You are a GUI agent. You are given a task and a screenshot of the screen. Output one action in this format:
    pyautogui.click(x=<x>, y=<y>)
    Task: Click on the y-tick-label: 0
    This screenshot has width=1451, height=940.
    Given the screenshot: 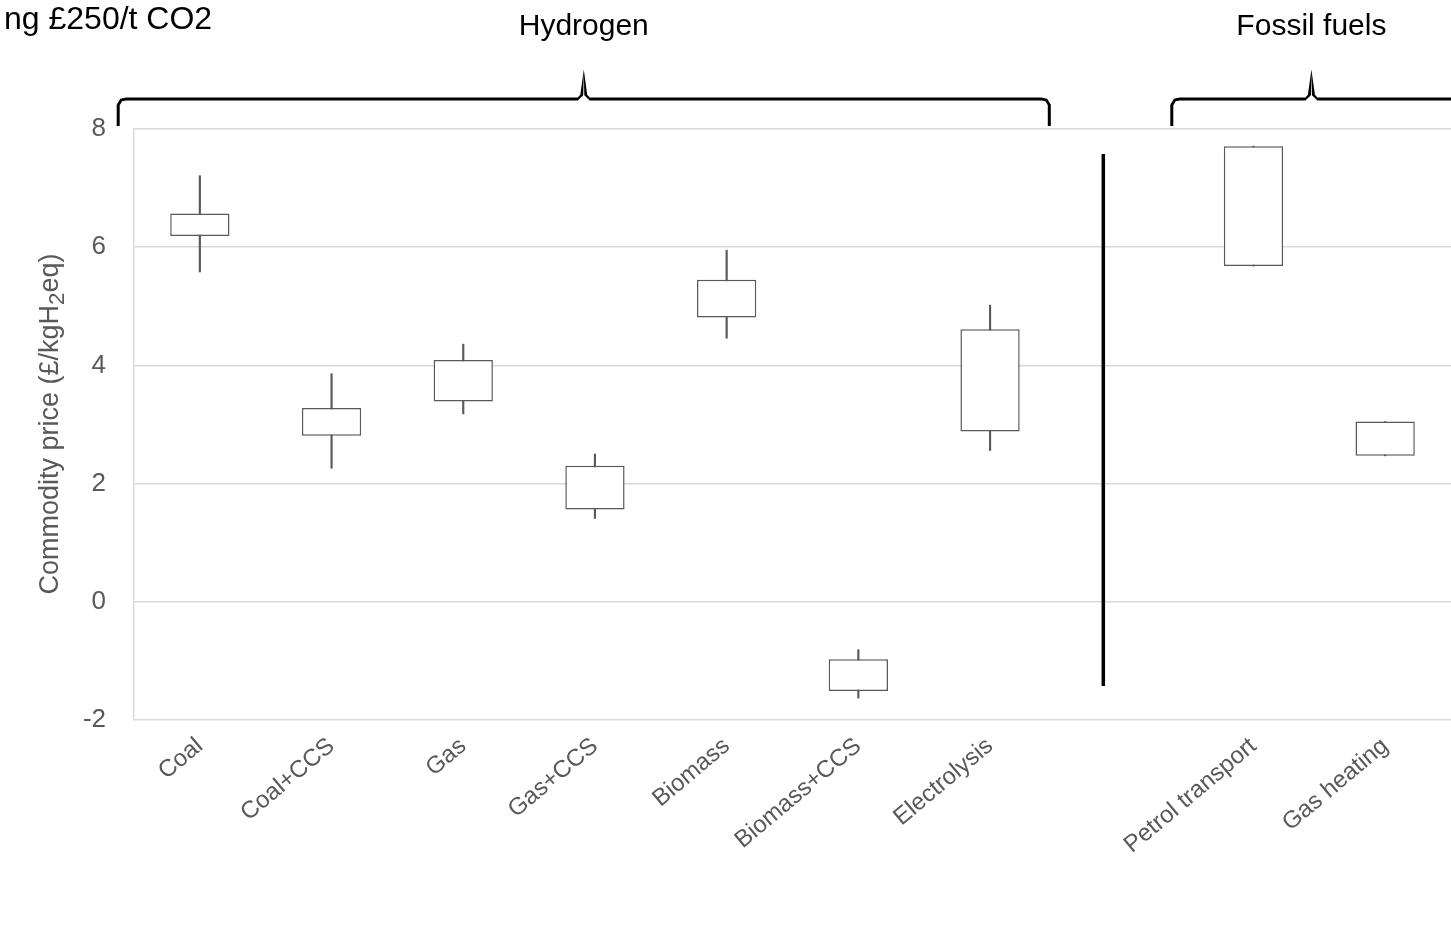 What is the action you would take?
    pyautogui.click(x=98, y=599)
    